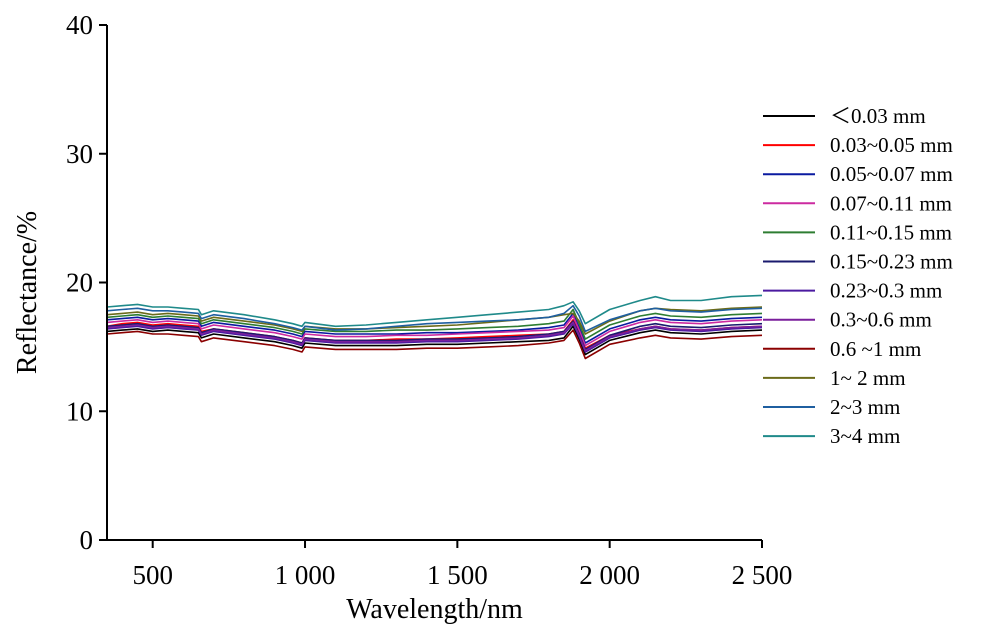  Describe the element at coordinates (881, 320) in the screenshot. I see `legend-label: 0.3~0.6 mm` at that location.